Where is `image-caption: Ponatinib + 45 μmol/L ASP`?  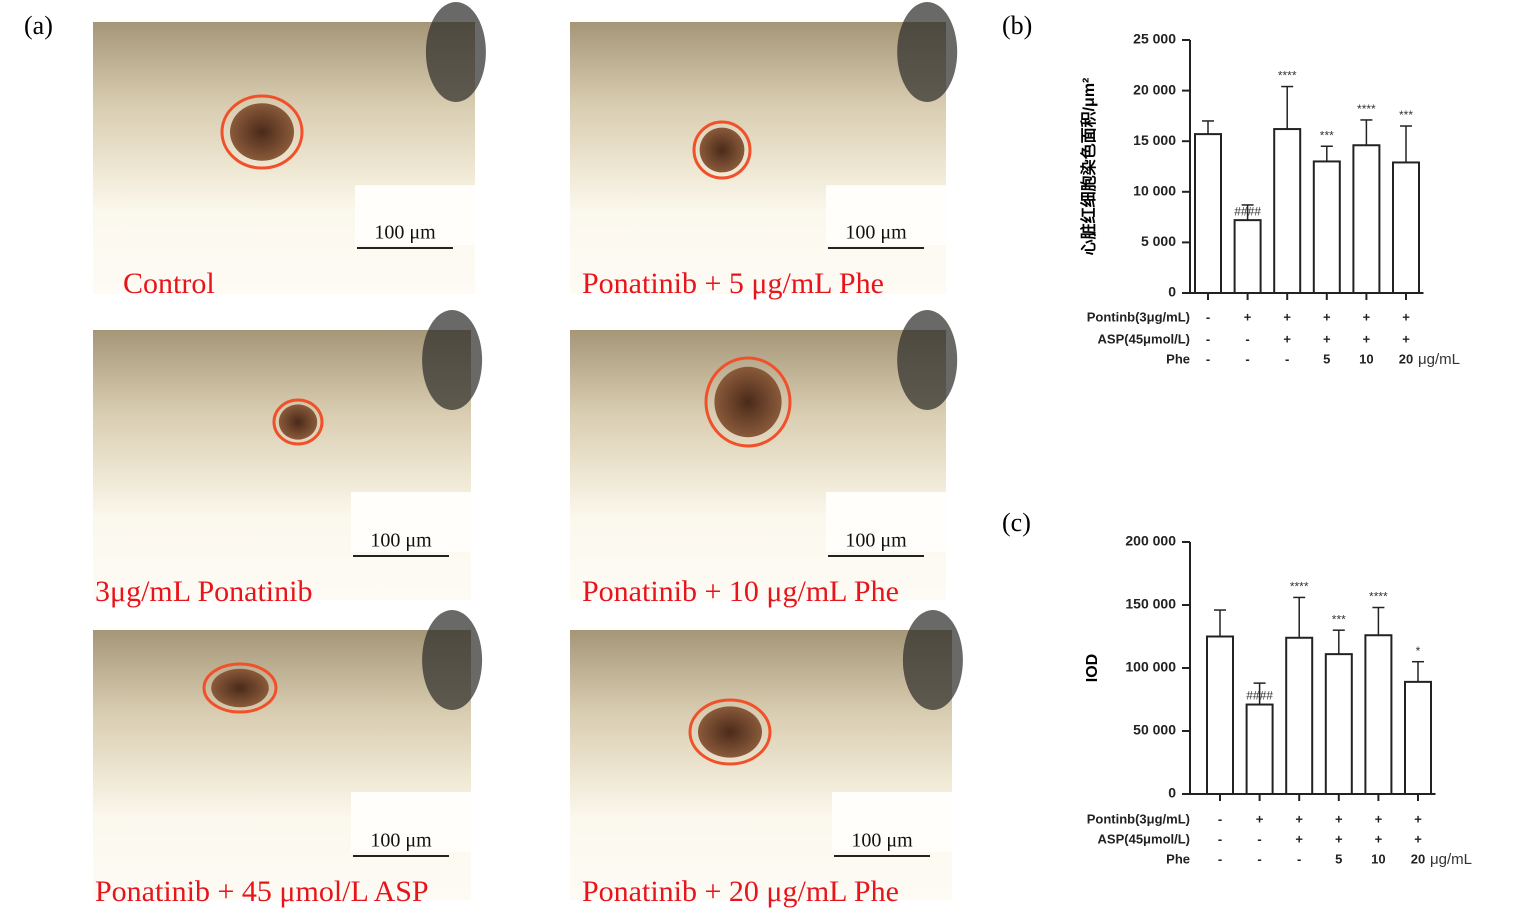 image-caption: Ponatinib + 45 μmol/L ASP is located at coordinates (262, 891).